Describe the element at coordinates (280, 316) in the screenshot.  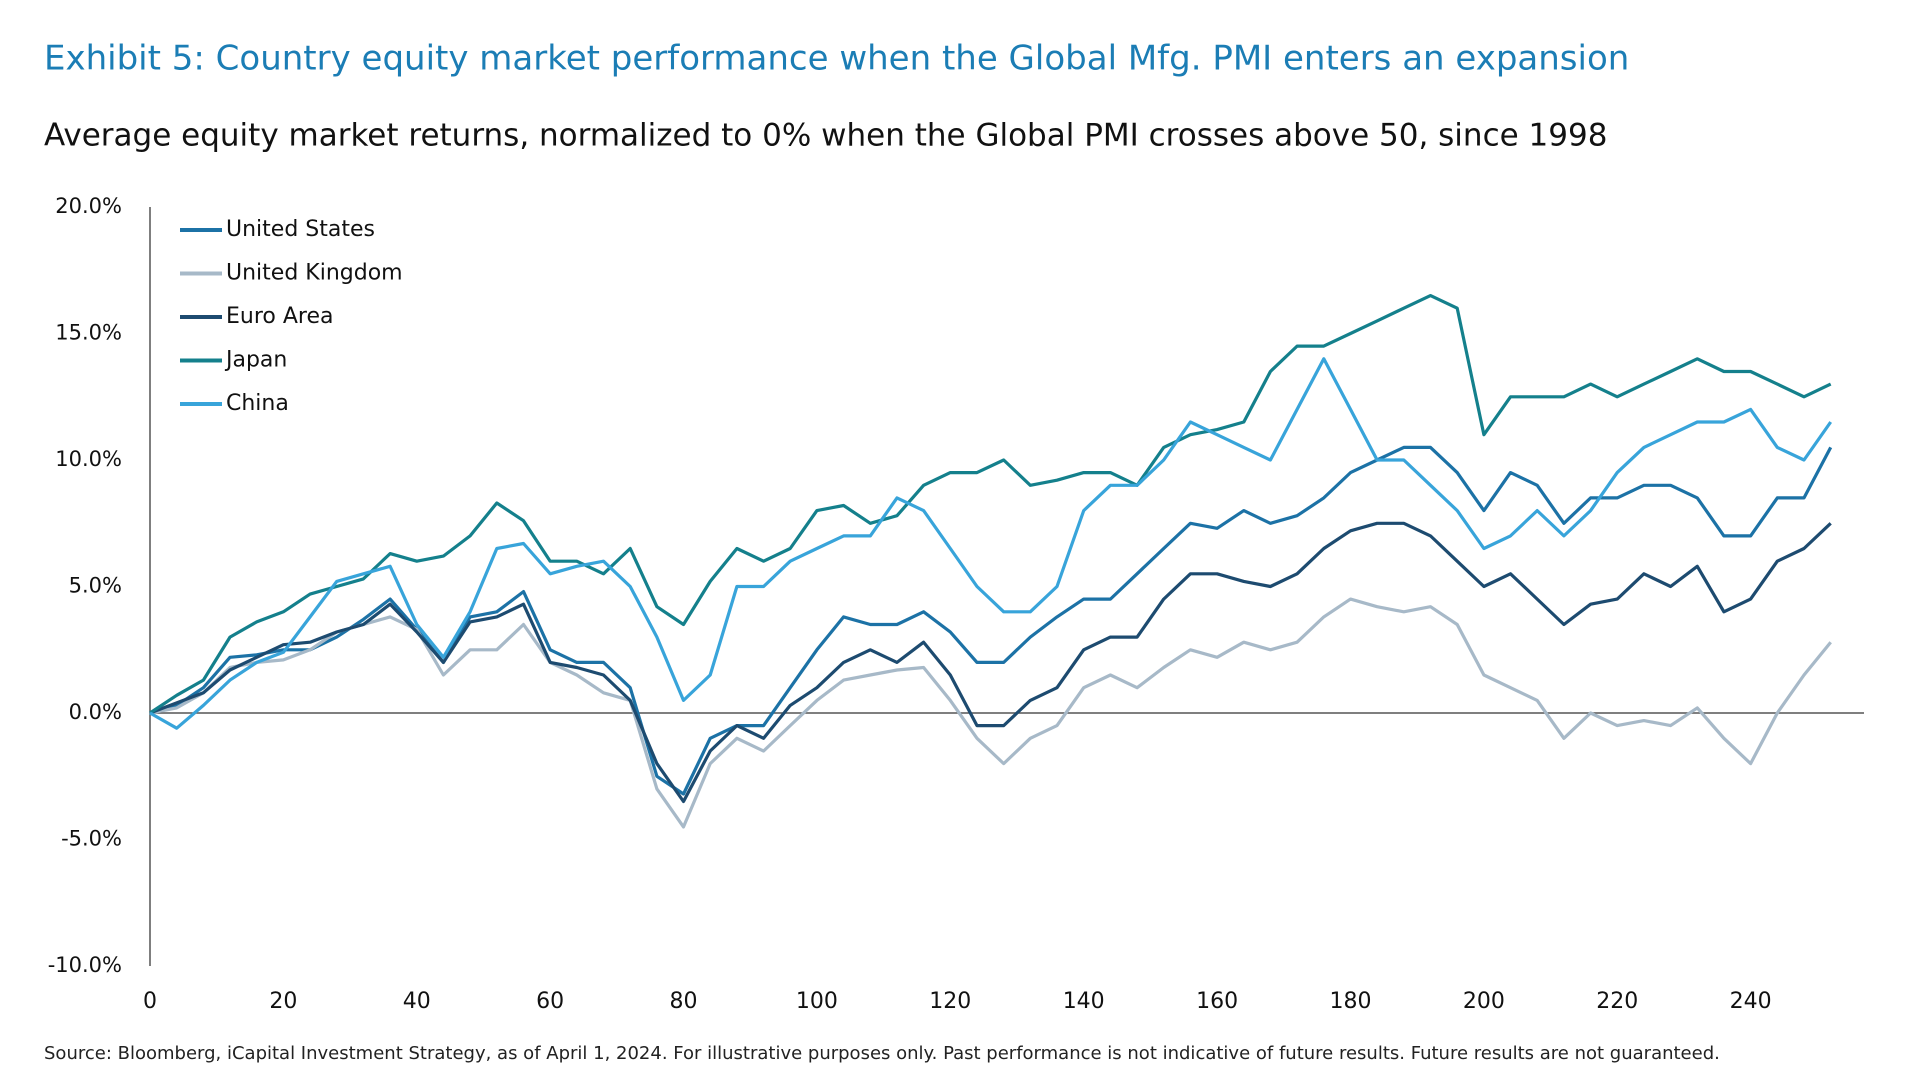
I see `legend-label: Euro Area` at that location.